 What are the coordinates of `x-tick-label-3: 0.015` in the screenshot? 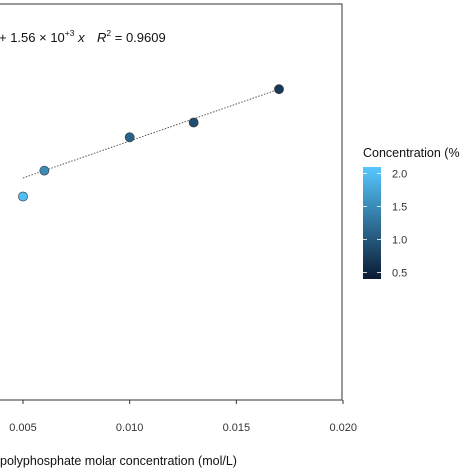 It's located at (237, 428).